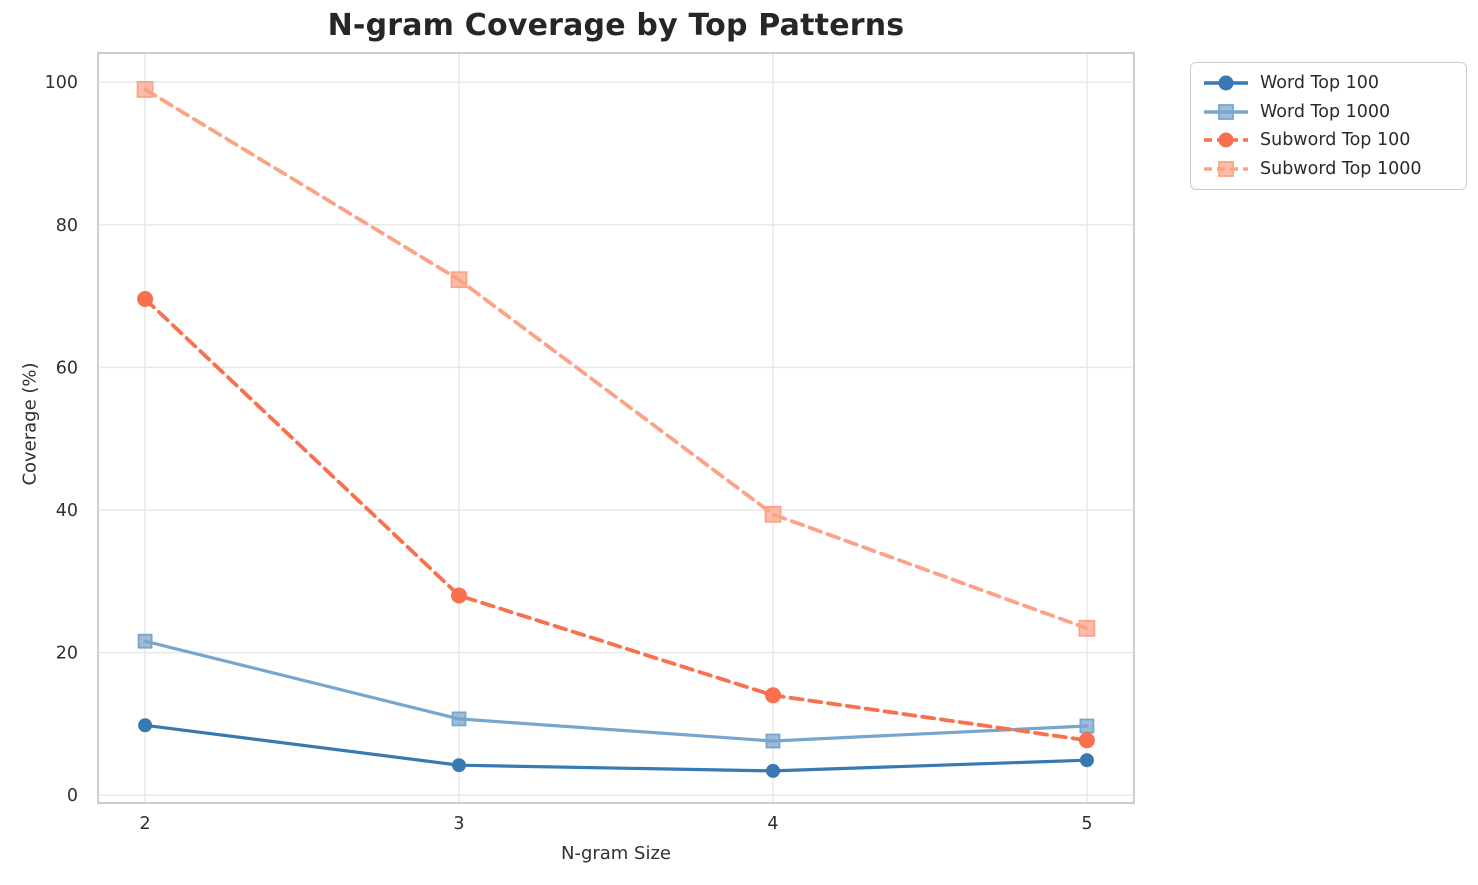  What do you see at coordinates (67, 226) in the screenshot?
I see `y-tick-label: 80` at bounding box center [67, 226].